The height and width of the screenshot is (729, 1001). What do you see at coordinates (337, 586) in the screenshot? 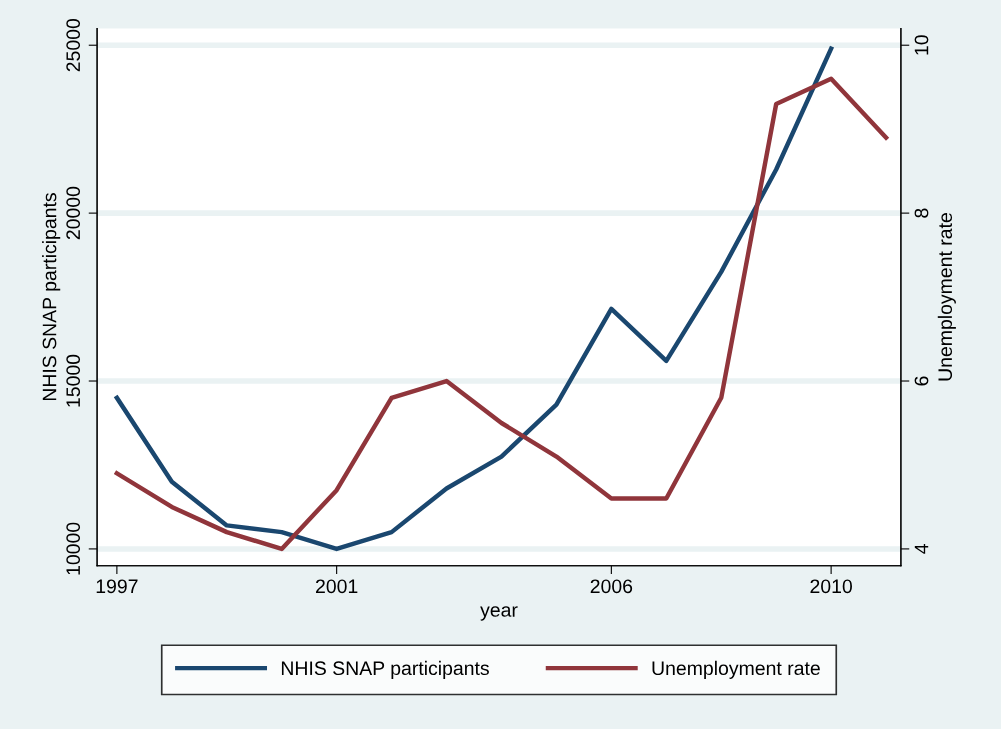
I see `x-tick-label: 2001` at bounding box center [337, 586].